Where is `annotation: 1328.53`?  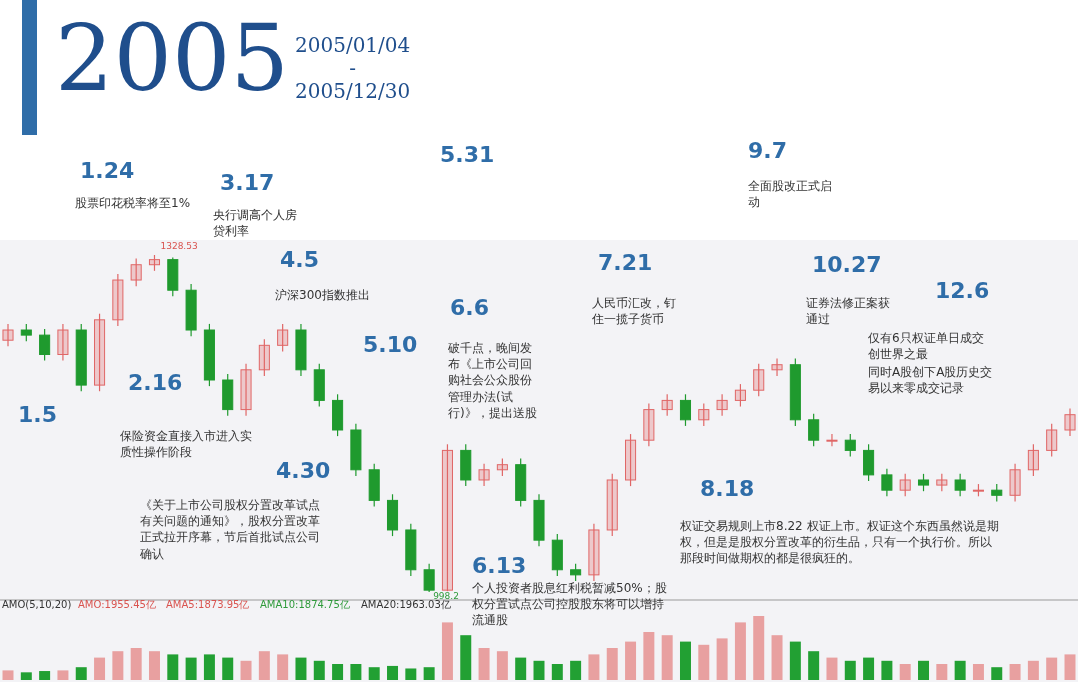
annotation: 1328.53 is located at coordinates (179, 246).